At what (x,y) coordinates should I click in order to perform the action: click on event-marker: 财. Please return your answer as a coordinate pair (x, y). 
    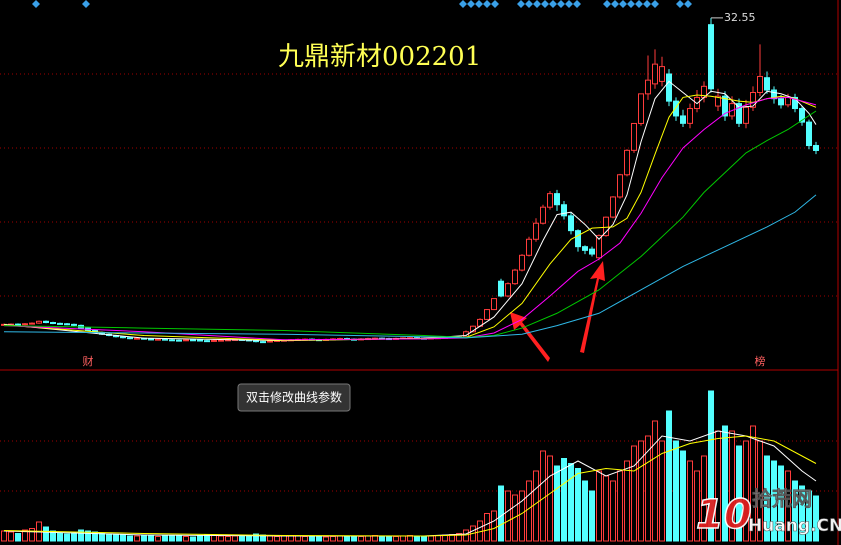
    Looking at the image, I should click on (88, 361).